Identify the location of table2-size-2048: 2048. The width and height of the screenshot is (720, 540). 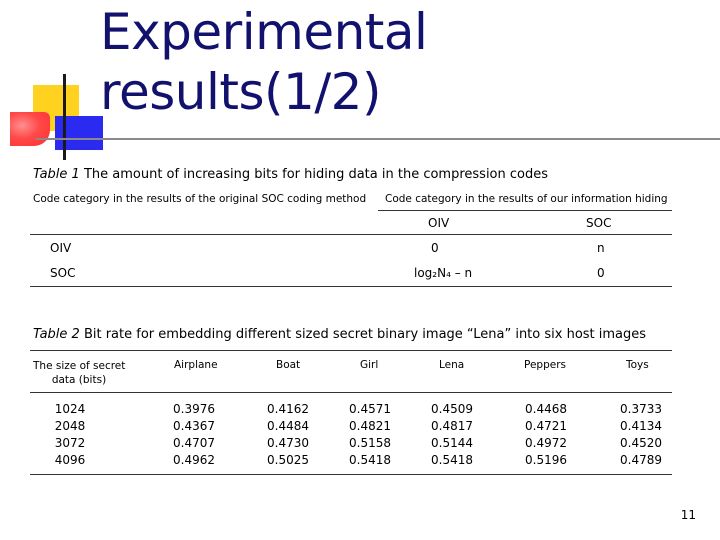
(70, 426).